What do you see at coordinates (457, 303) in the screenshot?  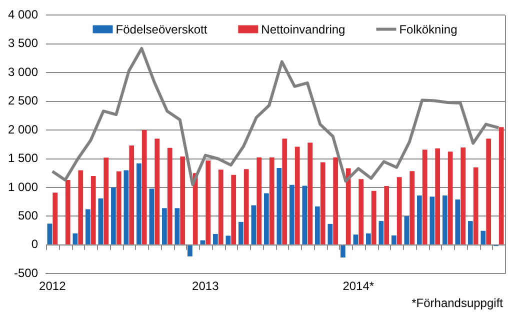 I see `text: *Förhandsuppgift` at bounding box center [457, 303].